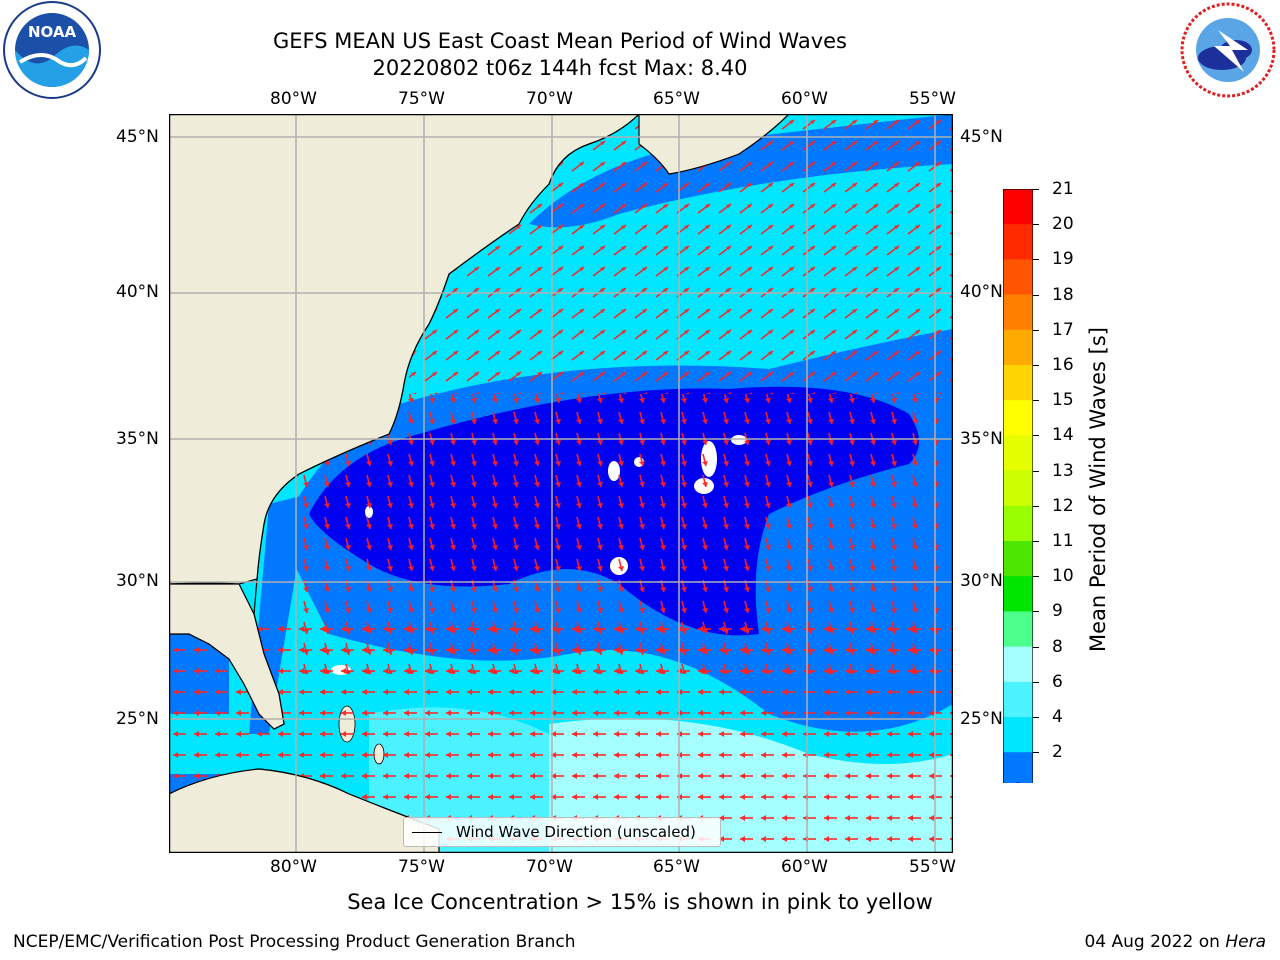 The width and height of the screenshot is (1280, 960). What do you see at coordinates (549, 99) in the screenshot?
I see `lon-tick-top-70w: 70°W` at bounding box center [549, 99].